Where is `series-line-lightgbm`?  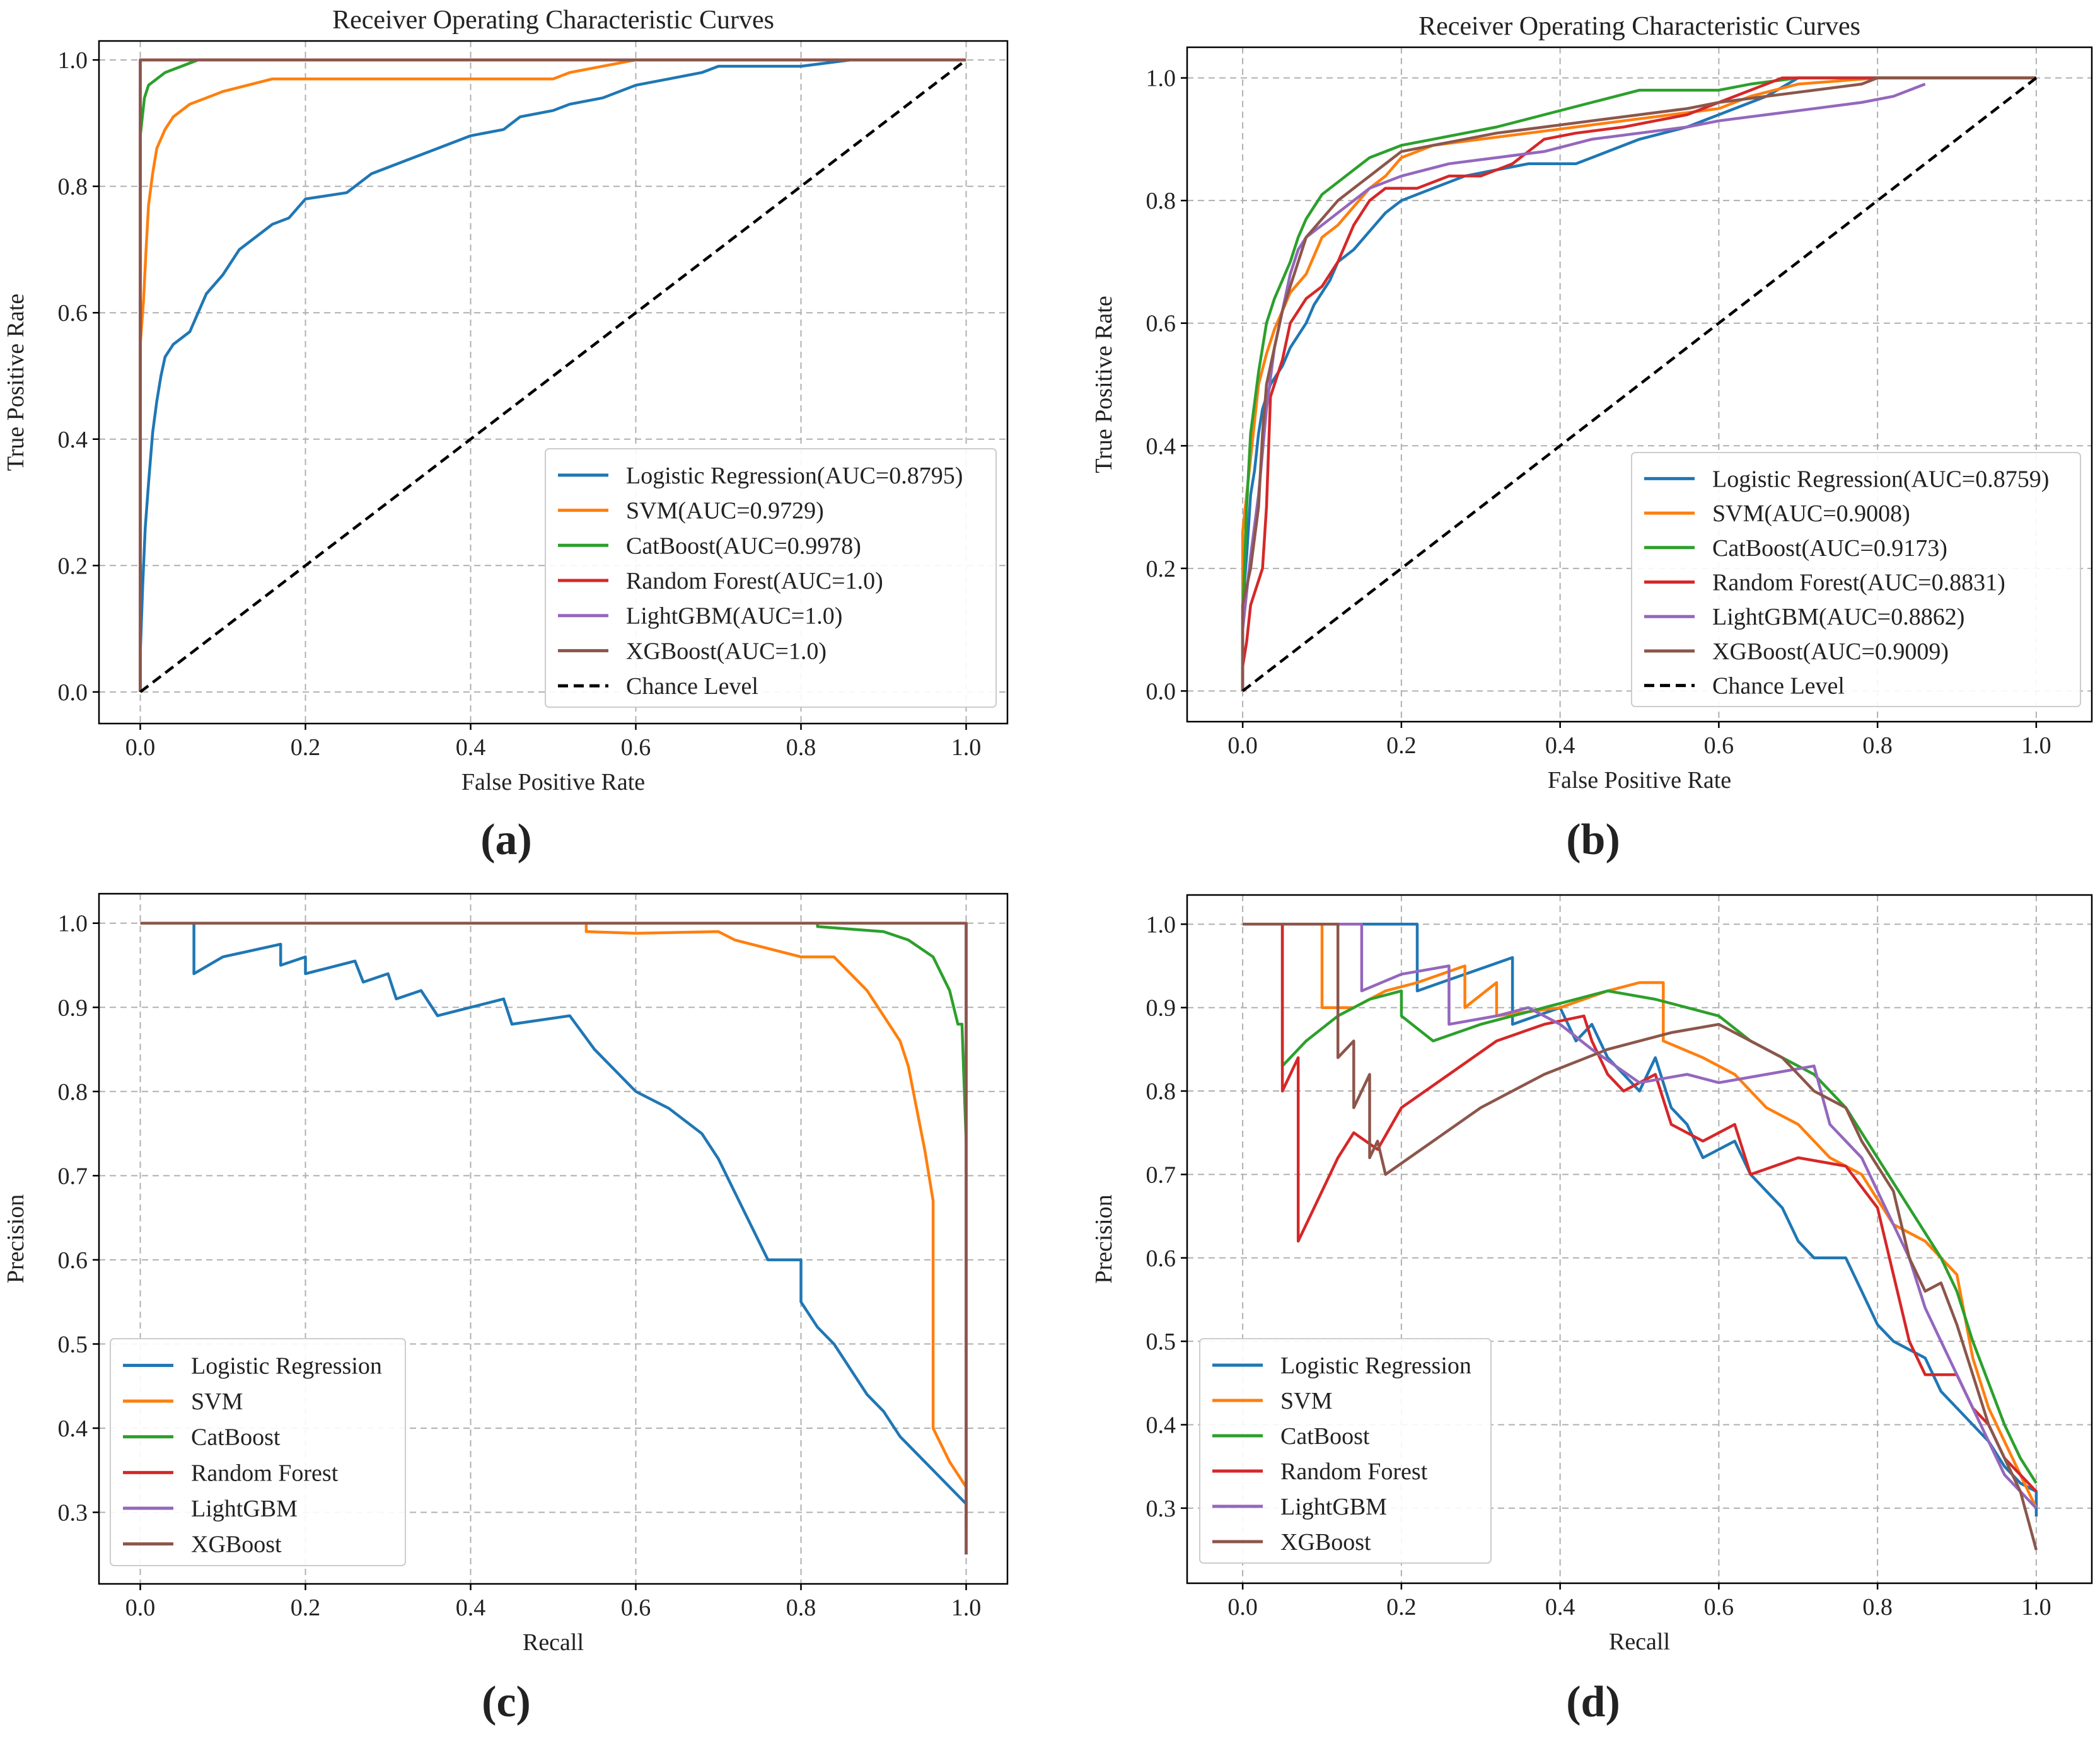 series-line-lightgbm is located at coordinates (1640, 1216).